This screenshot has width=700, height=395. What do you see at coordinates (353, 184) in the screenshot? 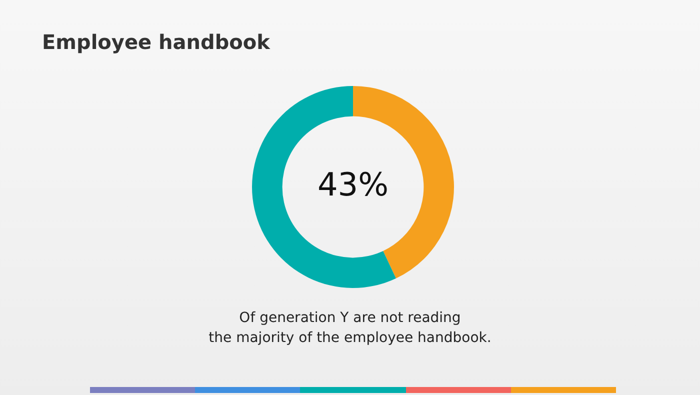
I see `data-label: 43%` at bounding box center [353, 184].